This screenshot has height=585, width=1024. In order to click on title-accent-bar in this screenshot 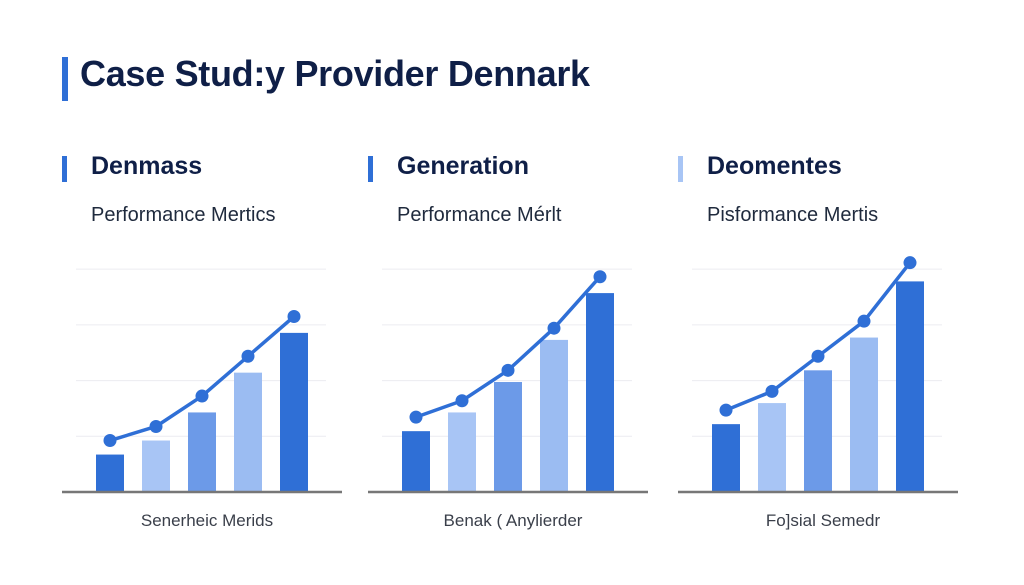, I will do `click(65, 79)`.